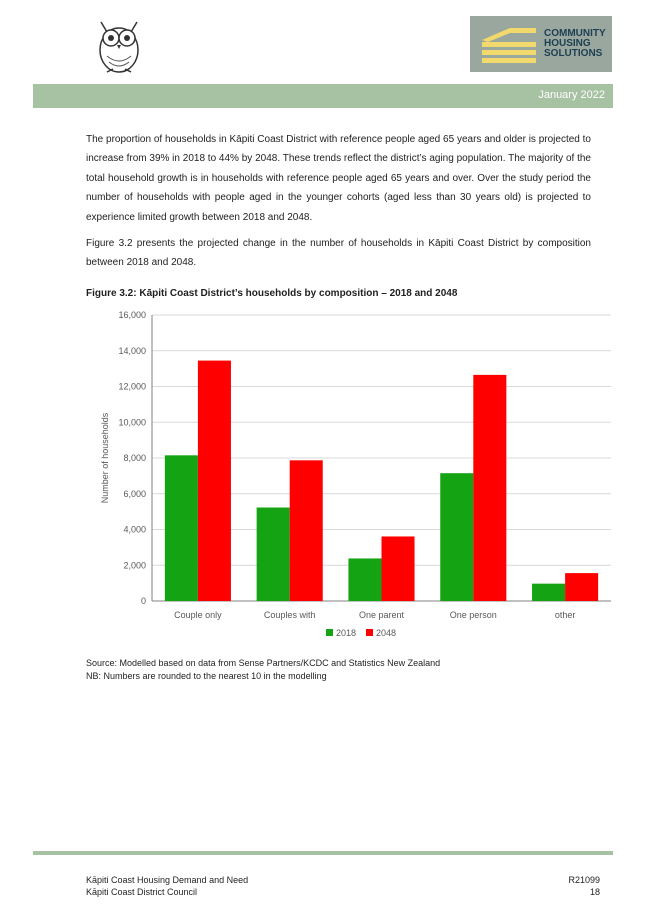 The width and height of the screenshot is (645, 919). What do you see at coordinates (119, 45) in the screenshot?
I see `owl-logo` at bounding box center [119, 45].